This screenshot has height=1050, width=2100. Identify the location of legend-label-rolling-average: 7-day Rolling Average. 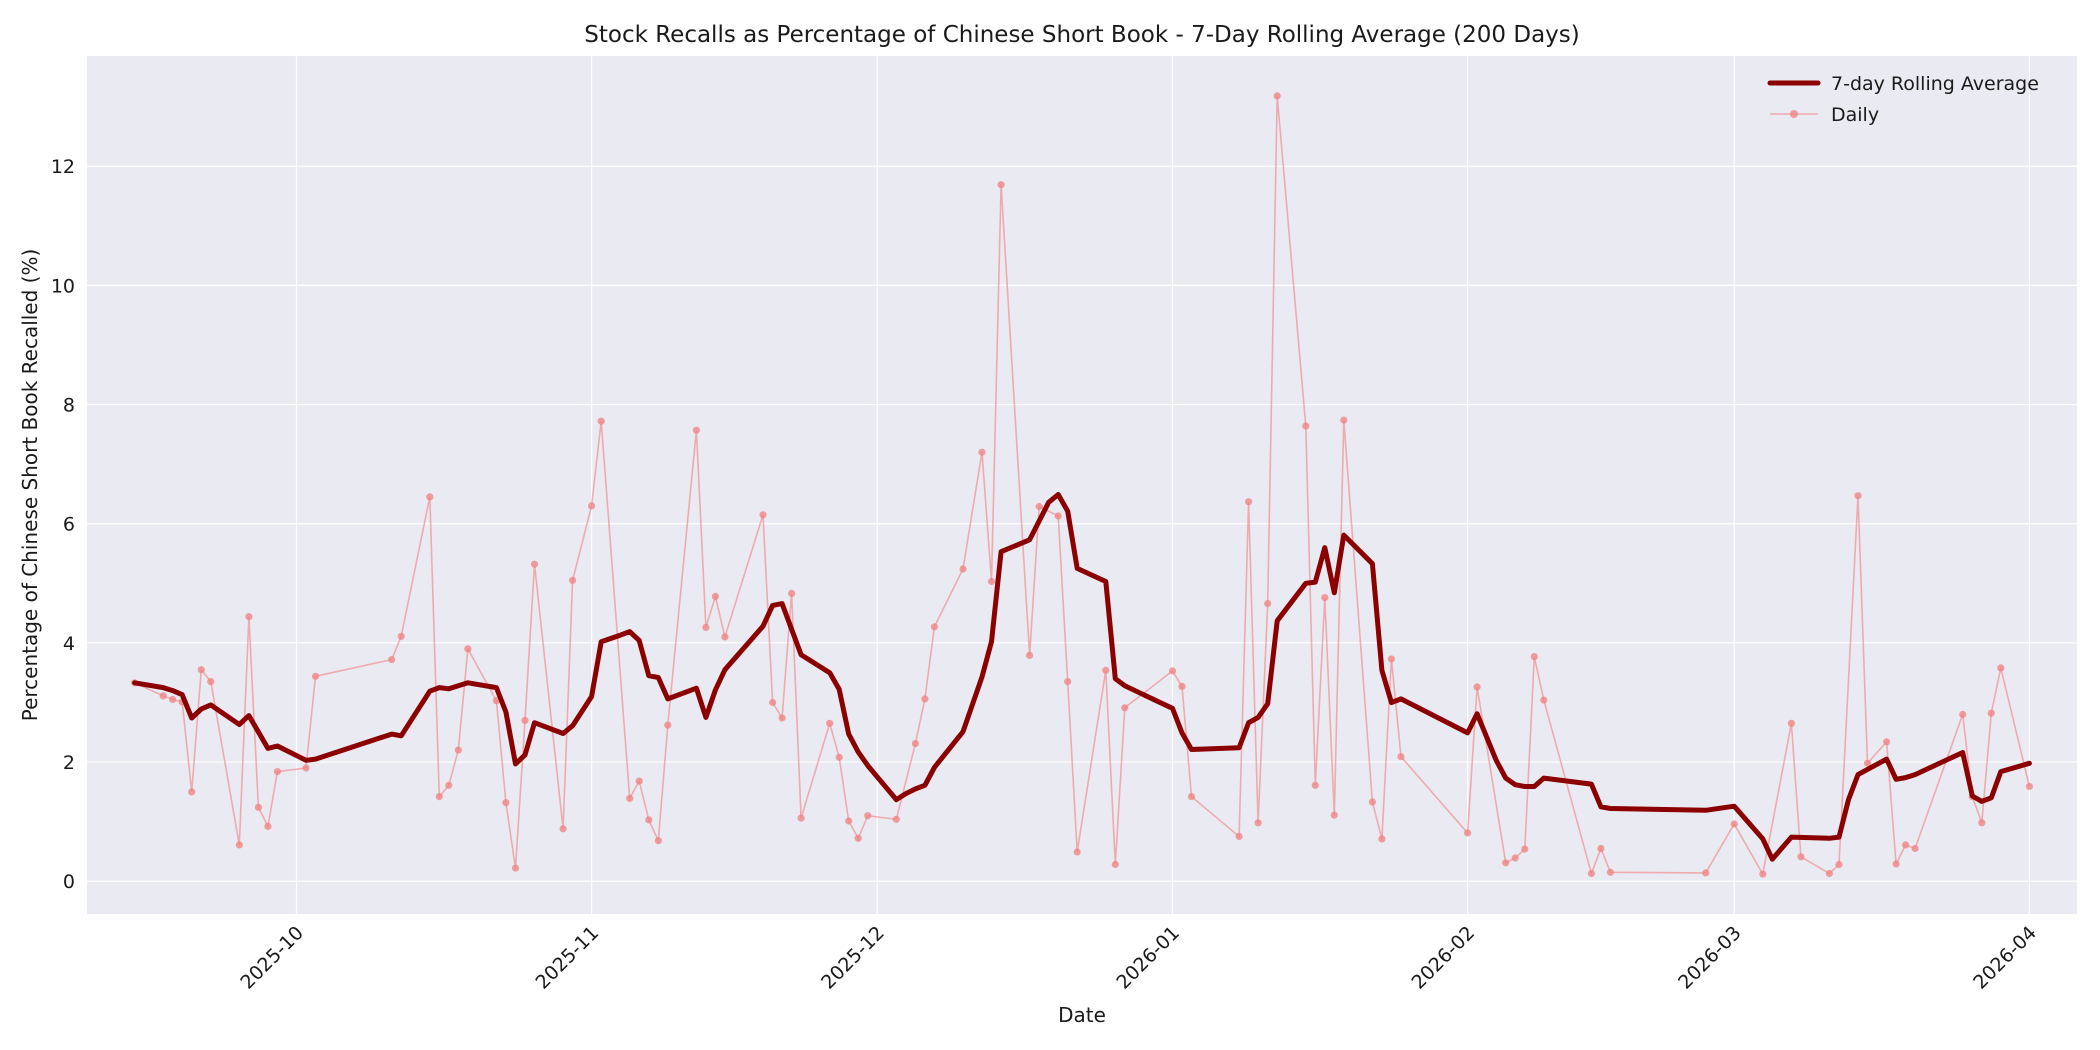
(1935, 84).